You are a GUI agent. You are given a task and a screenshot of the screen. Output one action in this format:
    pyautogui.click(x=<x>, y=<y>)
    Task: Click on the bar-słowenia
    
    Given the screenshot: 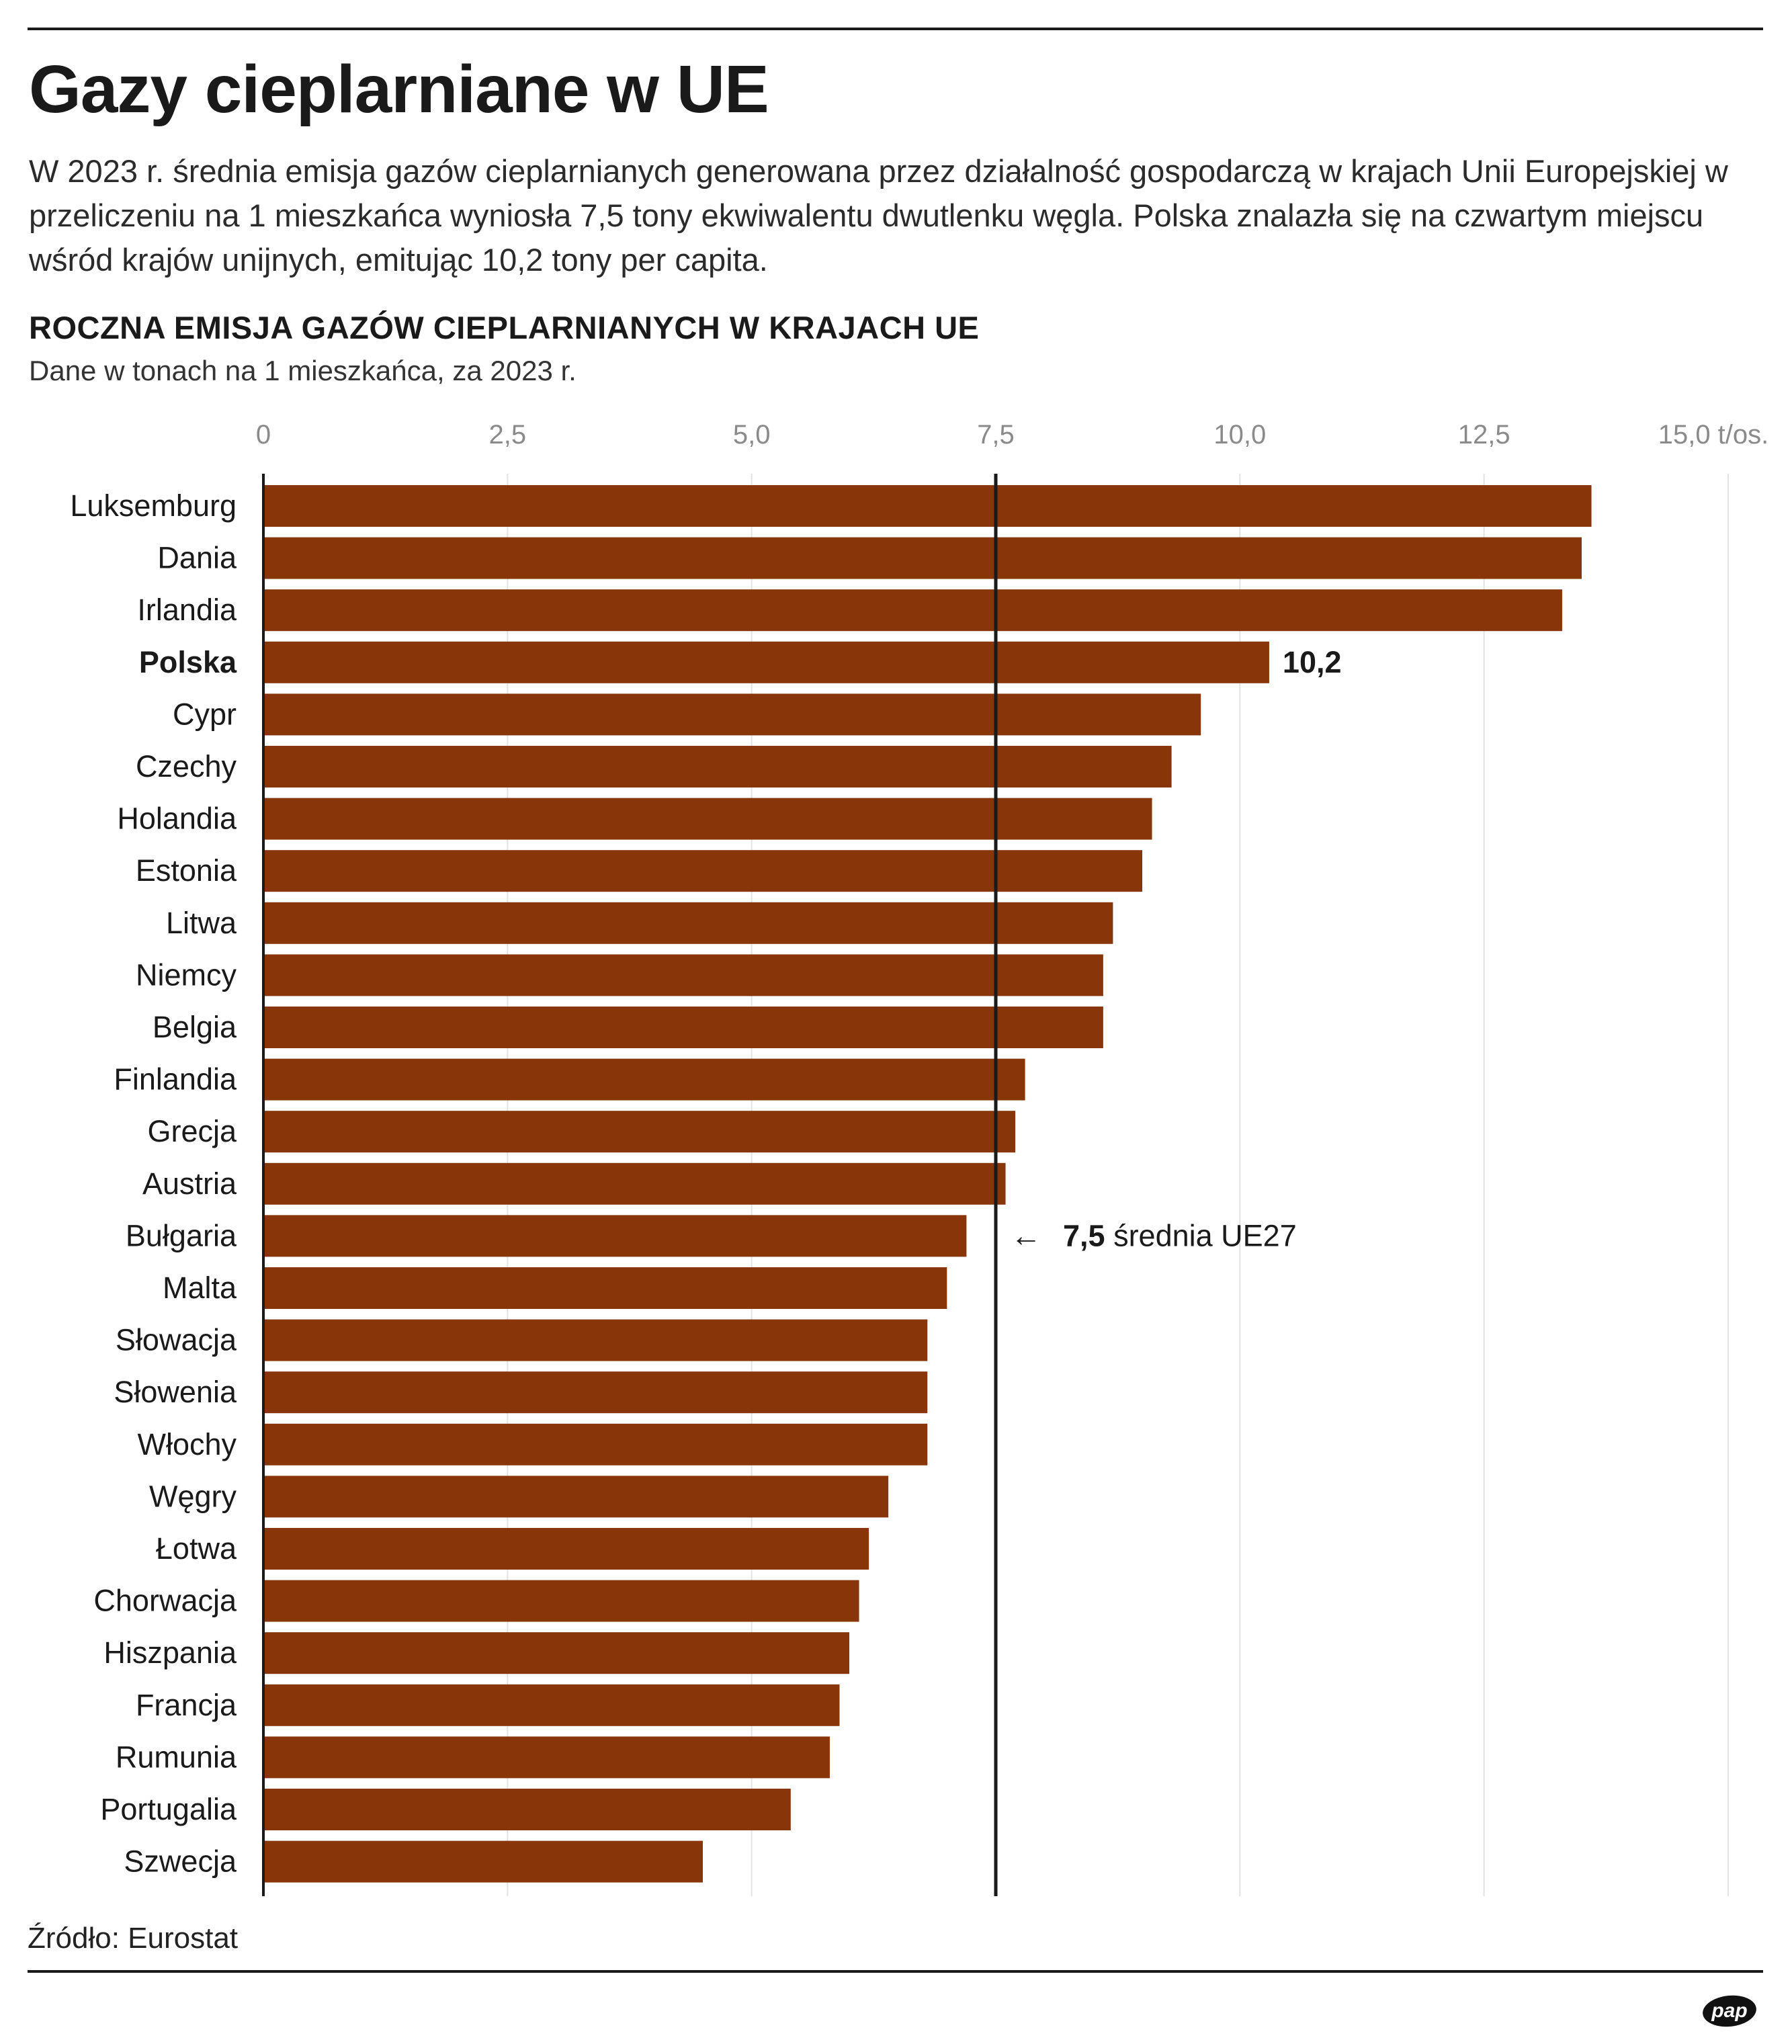 What is the action you would take?
    pyautogui.click(x=595, y=1392)
    